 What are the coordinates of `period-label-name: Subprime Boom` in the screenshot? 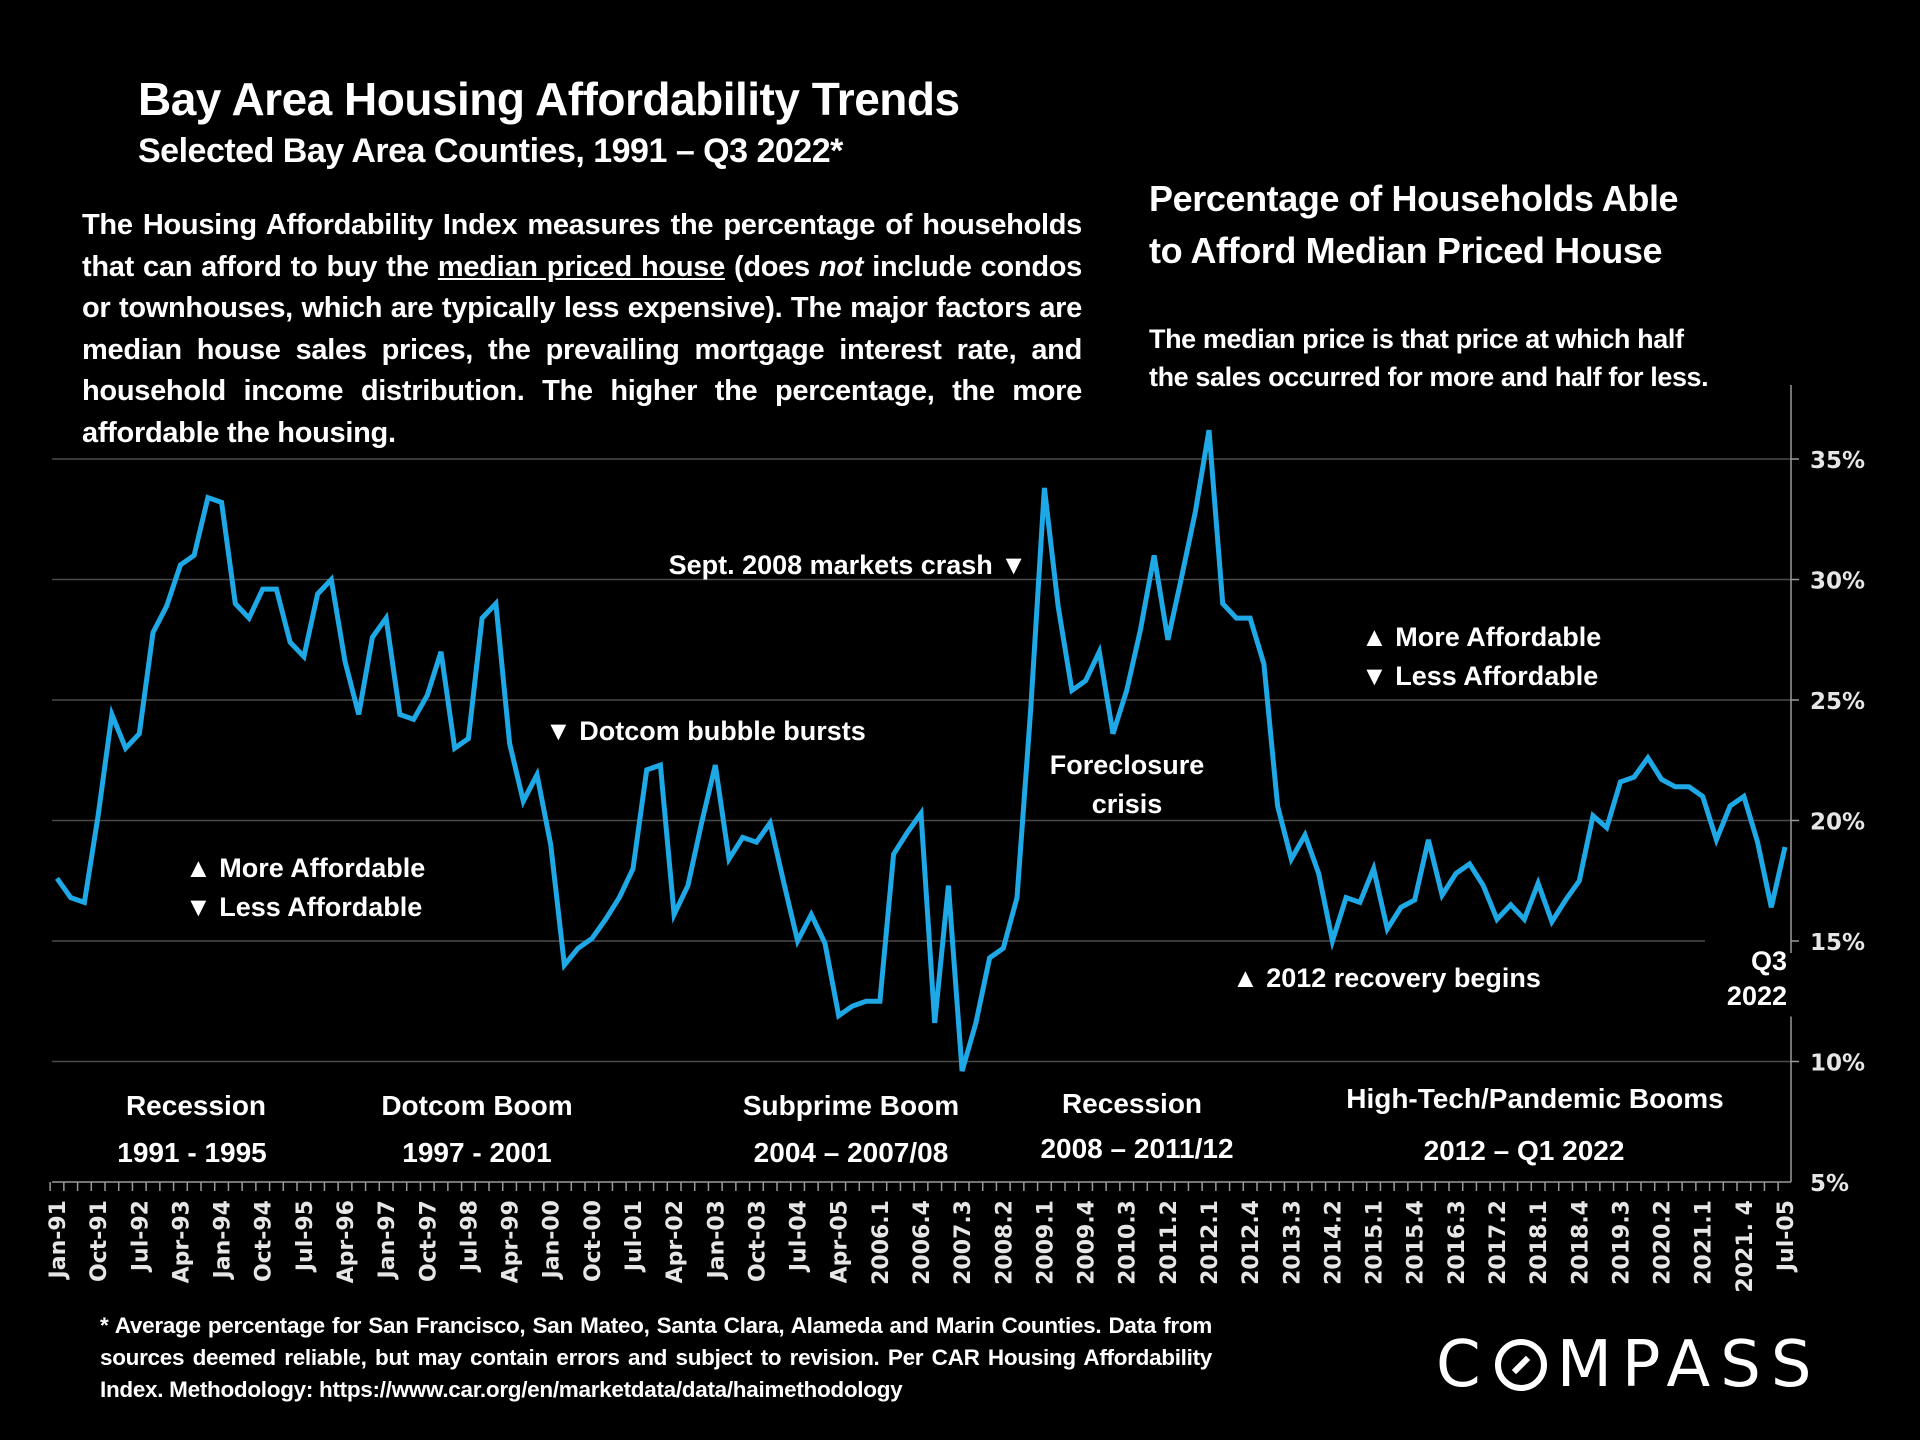 It's located at (851, 1105).